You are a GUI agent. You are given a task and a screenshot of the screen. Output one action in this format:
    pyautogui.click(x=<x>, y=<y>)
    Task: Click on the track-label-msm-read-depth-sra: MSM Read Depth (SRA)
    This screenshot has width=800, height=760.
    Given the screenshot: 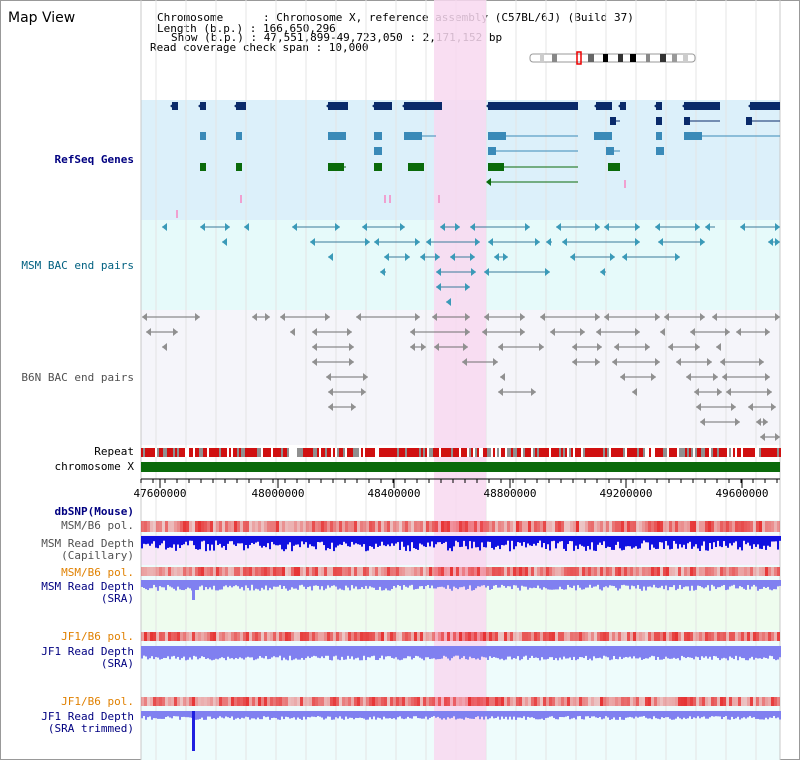 What is the action you would take?
    pyautogui.click(x=87, y=592)
    